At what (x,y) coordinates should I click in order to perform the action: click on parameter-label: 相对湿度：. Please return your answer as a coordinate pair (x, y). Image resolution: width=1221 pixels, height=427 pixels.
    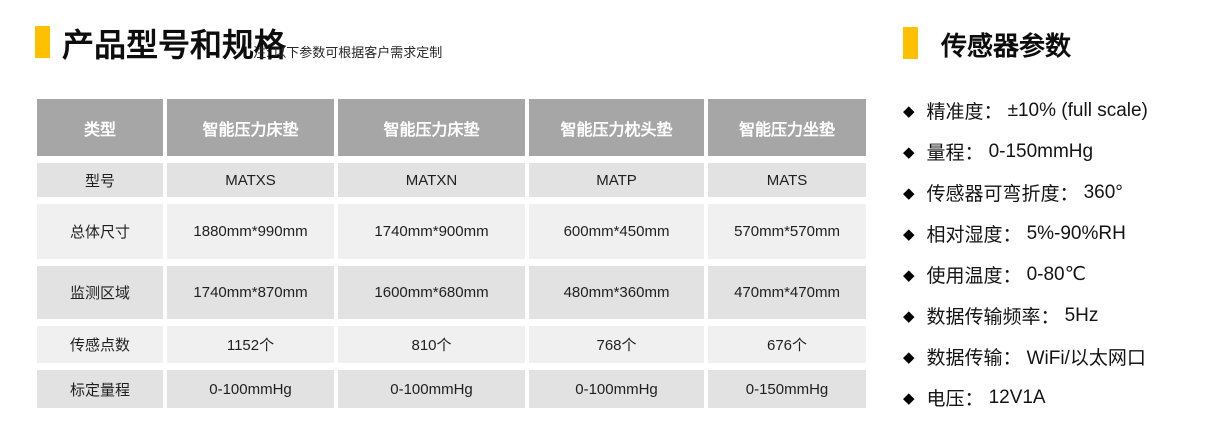
    Looking at the image, I should click on (974, 235).